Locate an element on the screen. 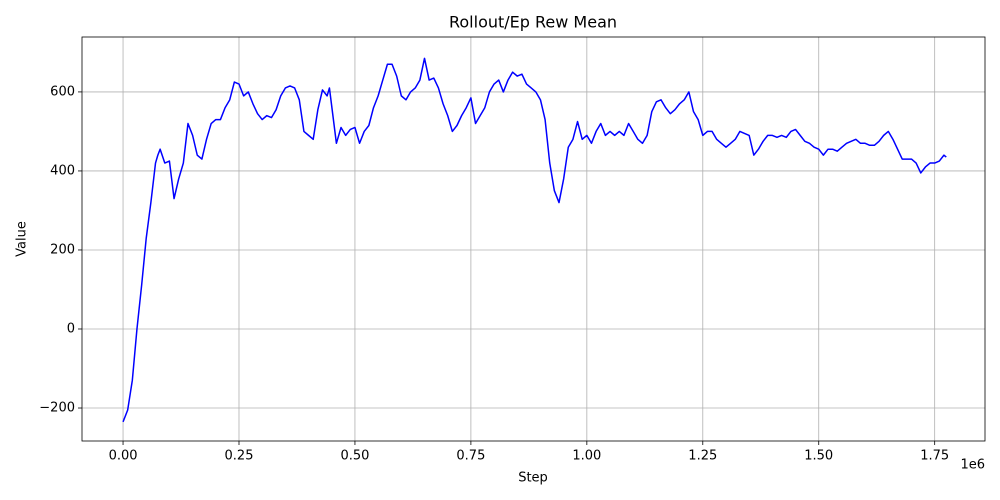  x-tick-label: 0.75 is located at coordinates (470, 456).